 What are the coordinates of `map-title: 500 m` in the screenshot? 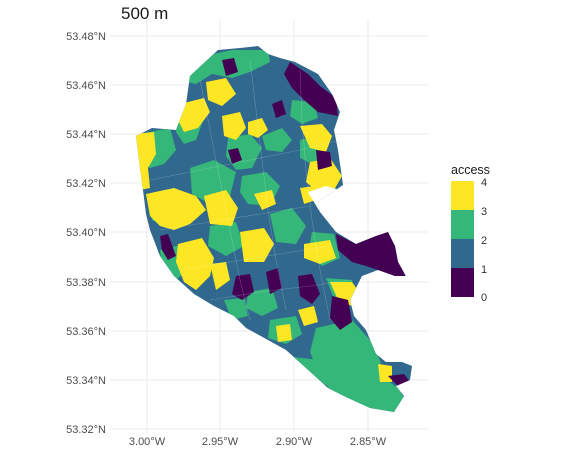 It's located at (145, 13).